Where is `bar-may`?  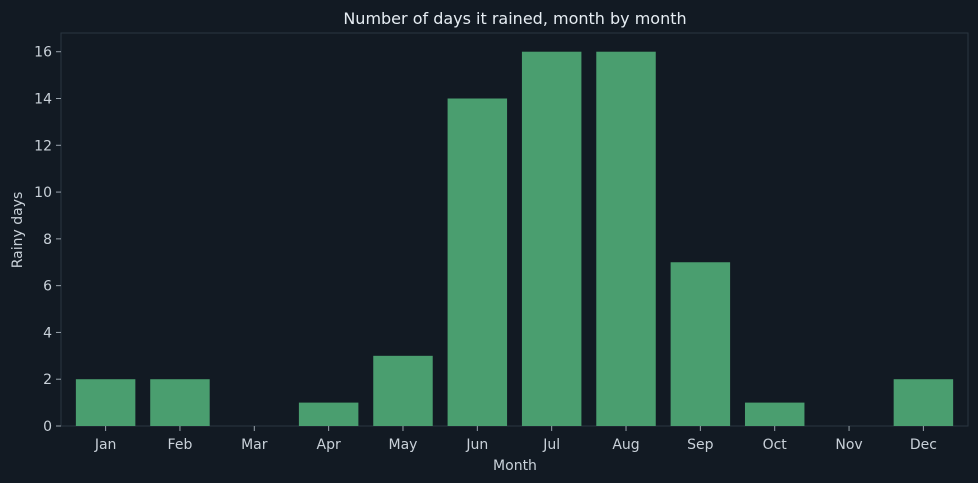 bar-may is located at coordinates (403, 390).